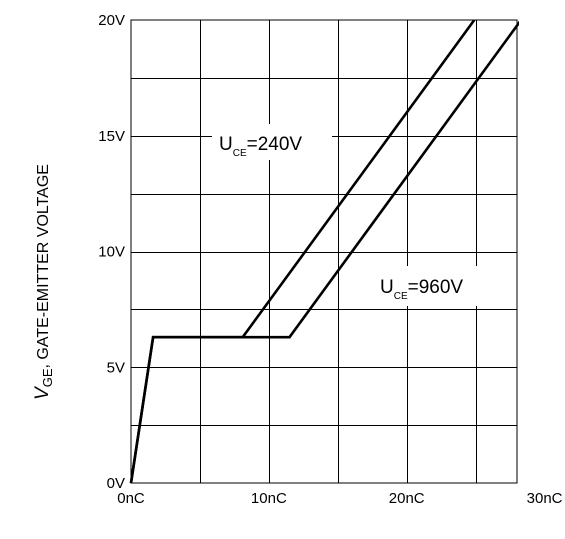  I want to click on x-tick-labels: 0nC 10nC 20nC 30nC, so click(339, 498).